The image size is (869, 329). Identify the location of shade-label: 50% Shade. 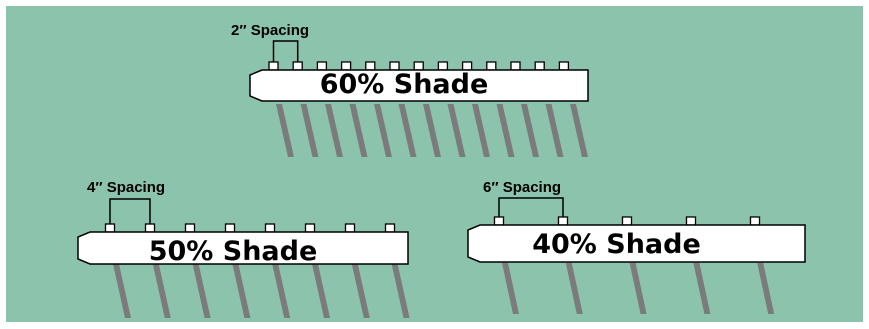
(233, 251).